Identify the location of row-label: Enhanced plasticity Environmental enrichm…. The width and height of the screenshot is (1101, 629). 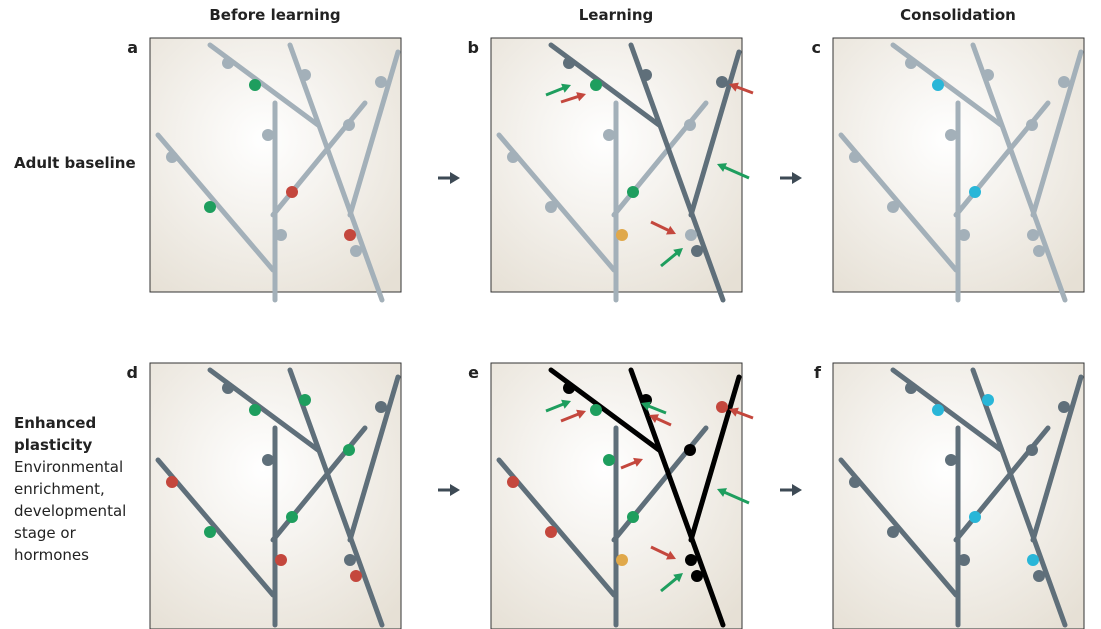
(81, 489).